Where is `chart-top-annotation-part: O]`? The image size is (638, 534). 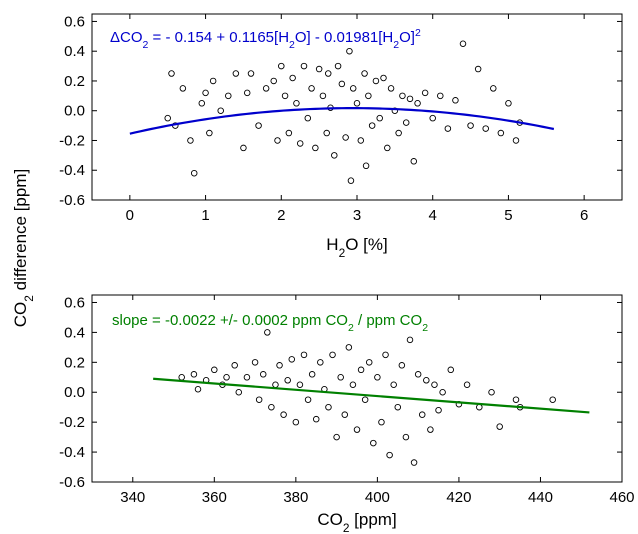
chart-top-annotation-part: O] is located at coordinates (407, 37).